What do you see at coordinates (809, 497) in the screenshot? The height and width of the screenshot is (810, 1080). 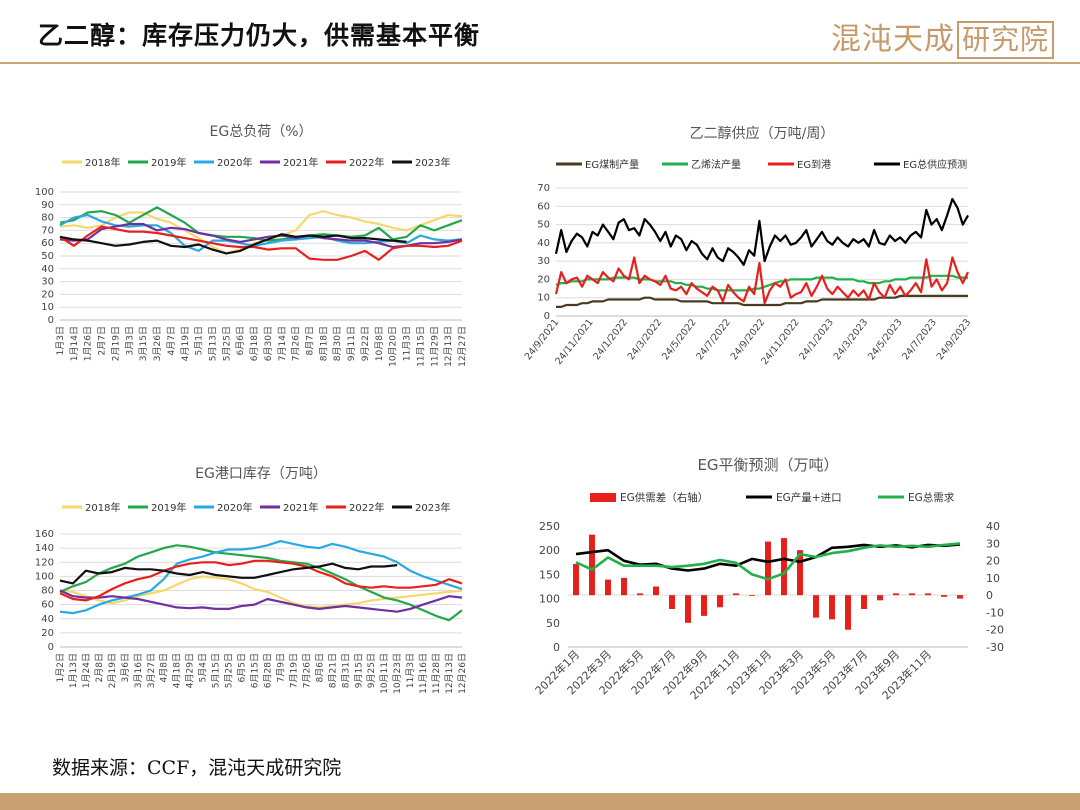 I see `balance-legend-label-1: EG产量+进口` at bounding box center [809, 497].